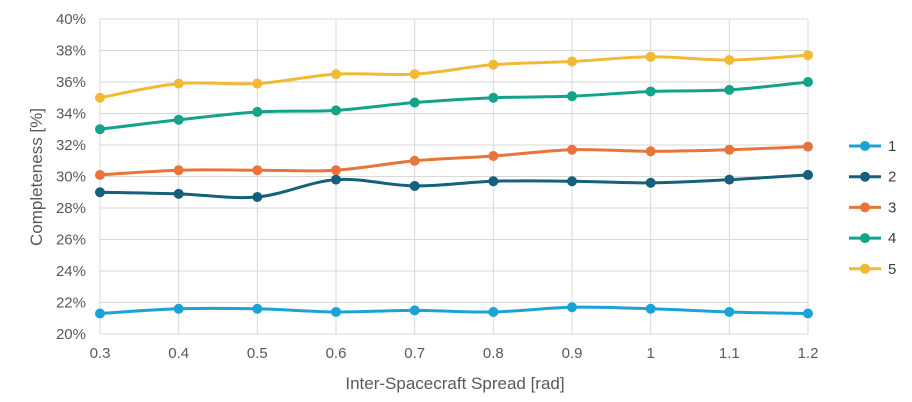  I want to click on x-tick-label: 0.7, so click(414, 353).